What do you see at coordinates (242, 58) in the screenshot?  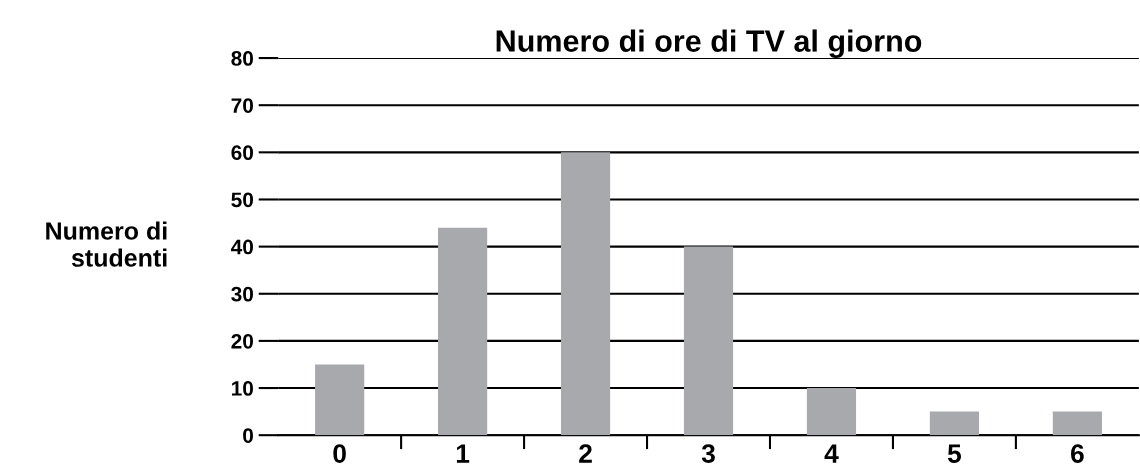 I see `y-tick-label: 80` at bounding box center [242, 58].